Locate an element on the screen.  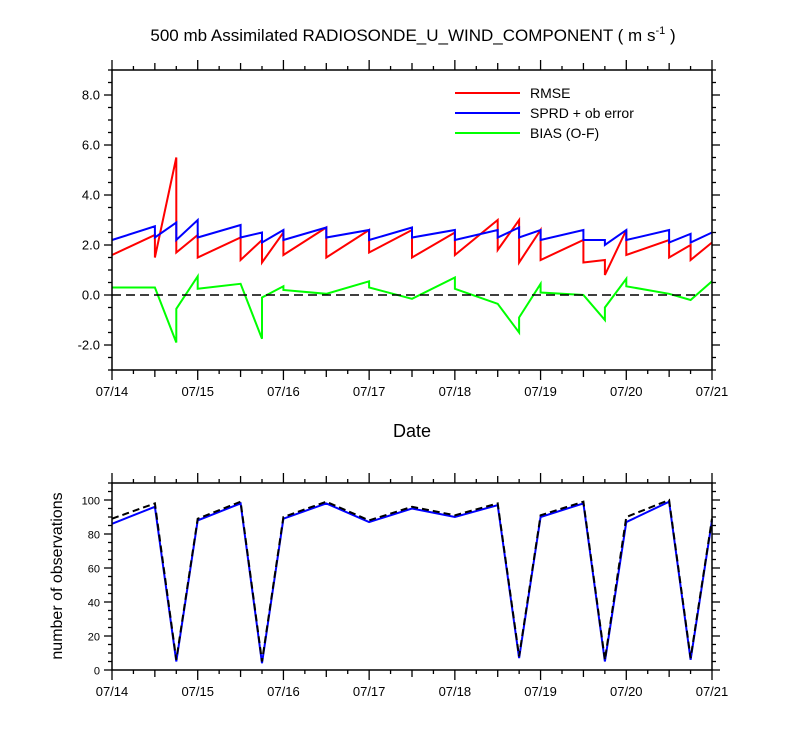
legend-label: BIAS (O-F) is located at coordinates (564, 133).